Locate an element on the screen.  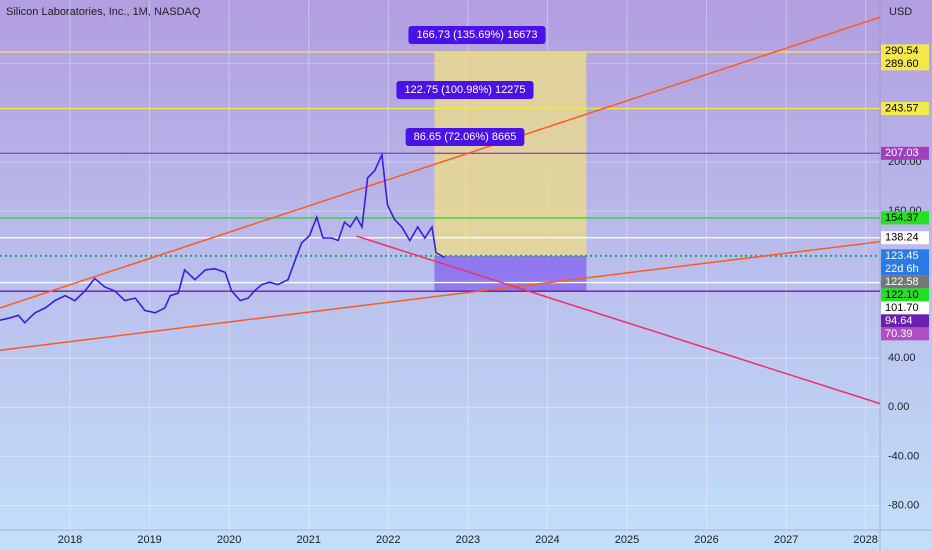
price-tag-label: 122.10 is located at coordinates (902, 295).